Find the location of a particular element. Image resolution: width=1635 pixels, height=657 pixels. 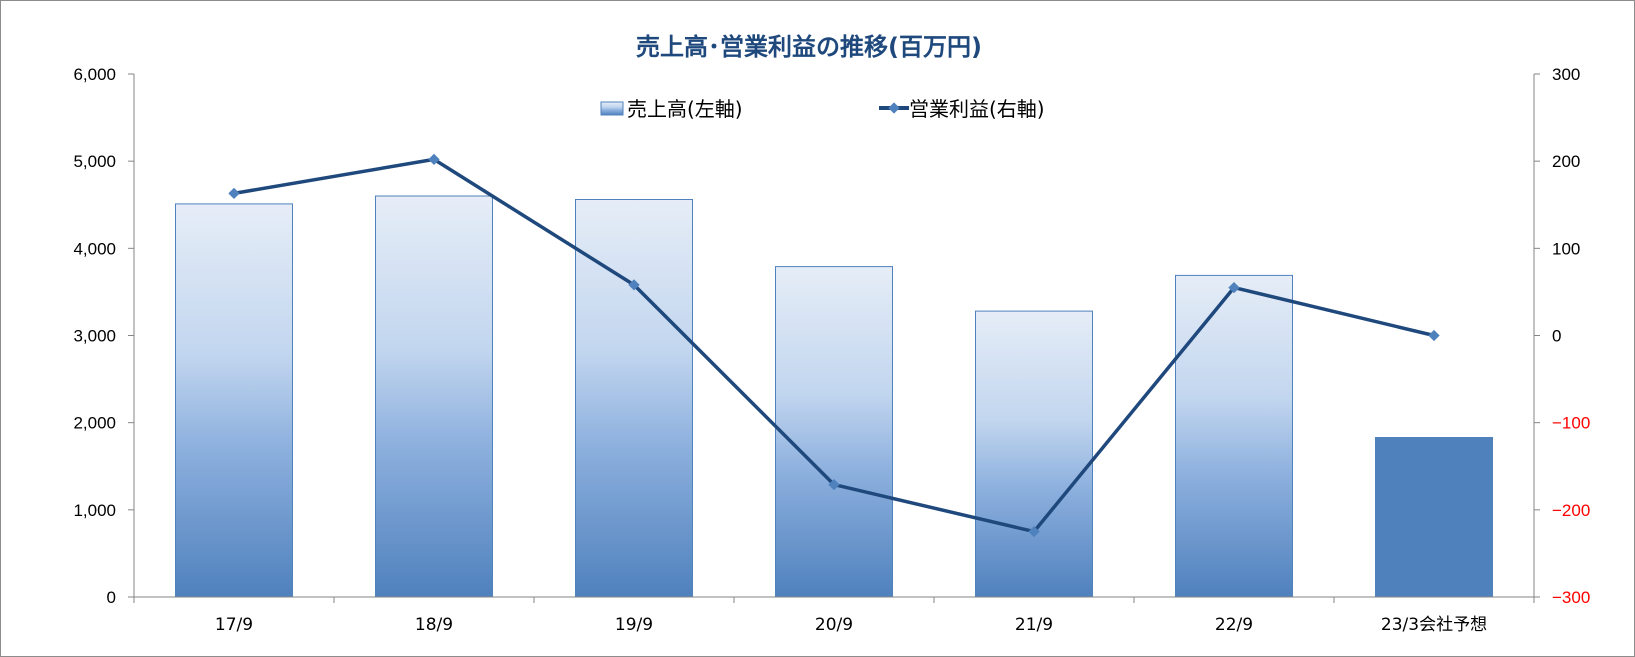

y-left-tick-label-5: 5,000 is located at coordinates (94, 161).